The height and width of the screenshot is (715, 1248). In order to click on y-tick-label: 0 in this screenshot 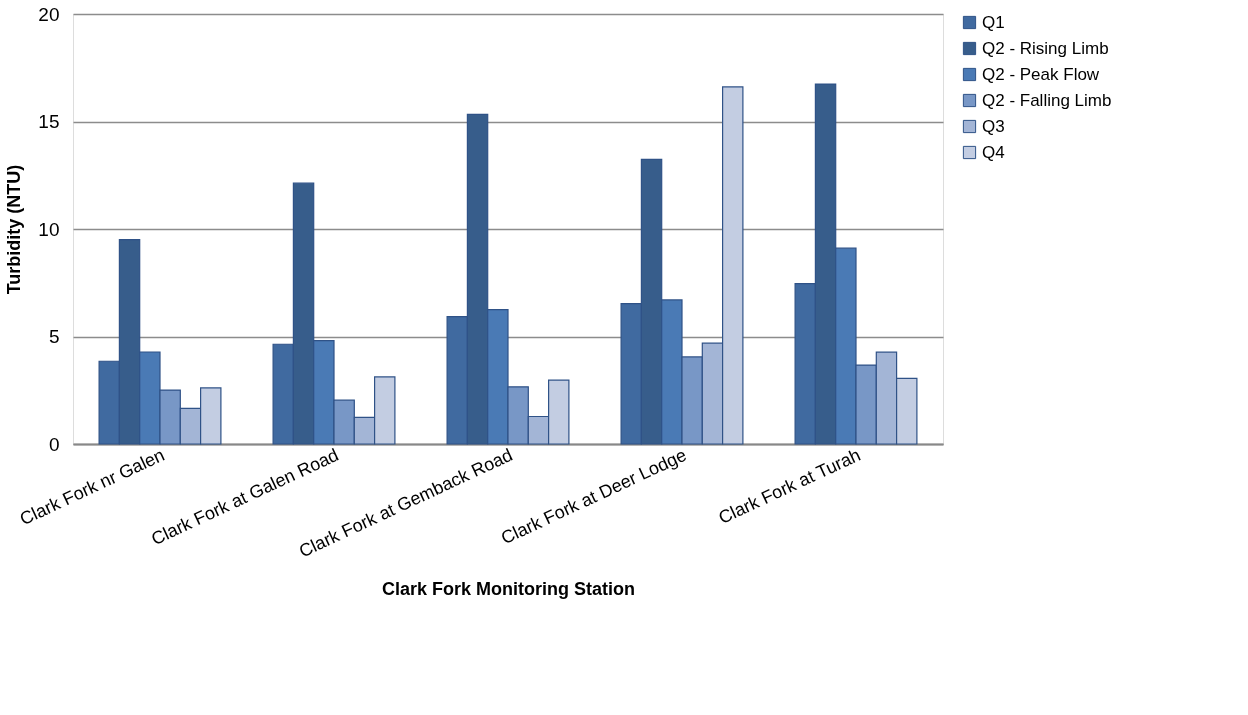, I will do `click(54, 444)`.